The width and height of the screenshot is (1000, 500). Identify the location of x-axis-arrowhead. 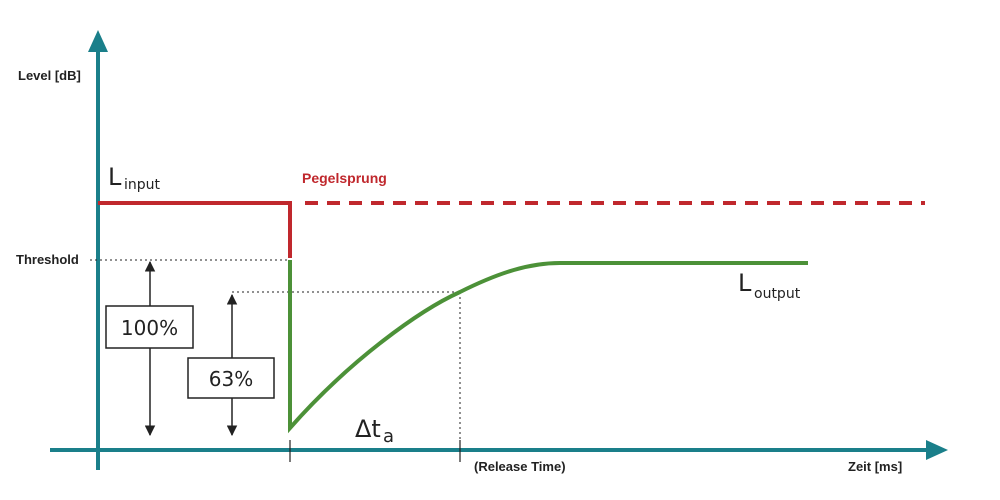
(937, 450).